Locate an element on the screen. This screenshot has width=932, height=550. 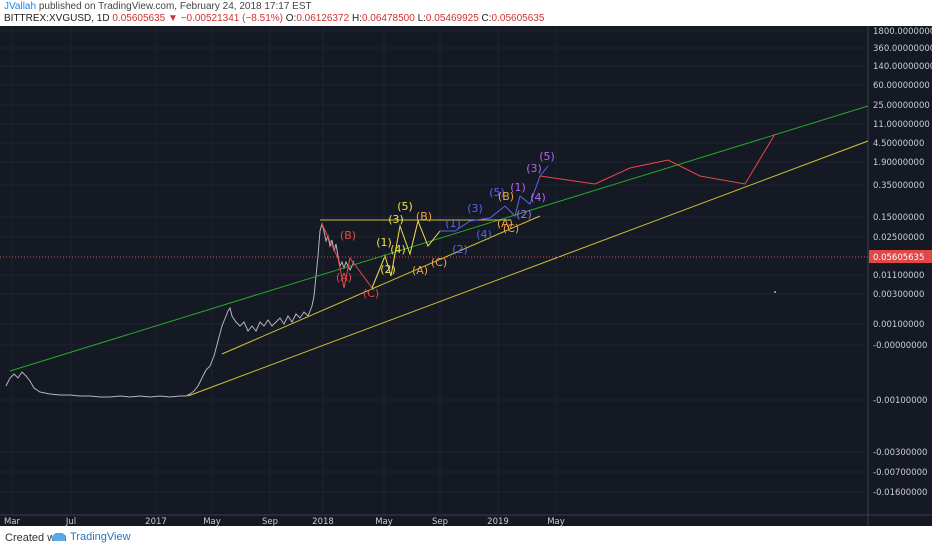
last-price: 0.05605635 is located at coordinates (139, 18).